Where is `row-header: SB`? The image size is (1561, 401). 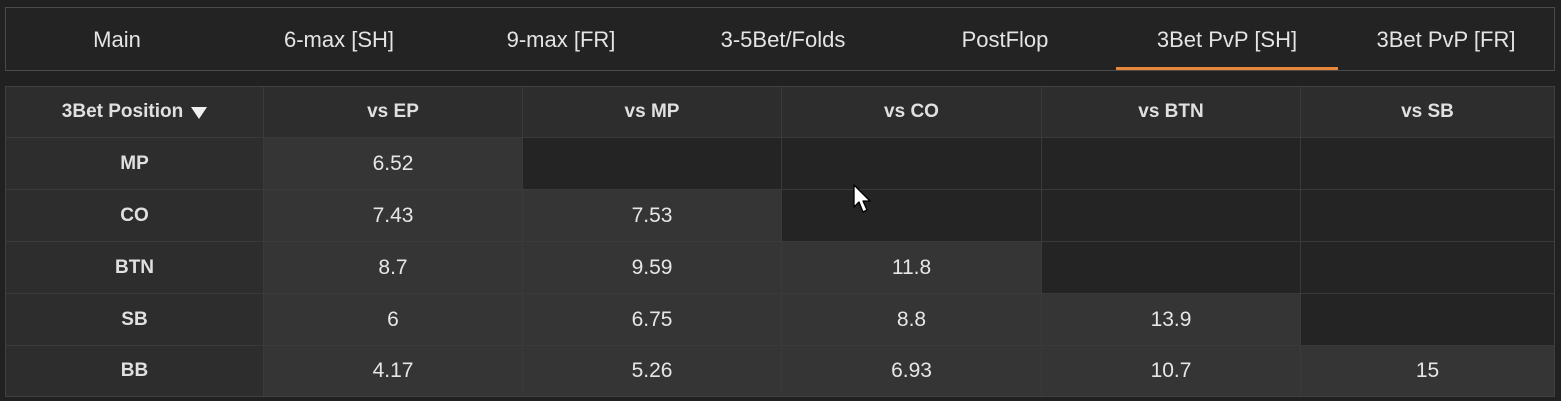
row-header: SB is located at coordinates (135, 320).